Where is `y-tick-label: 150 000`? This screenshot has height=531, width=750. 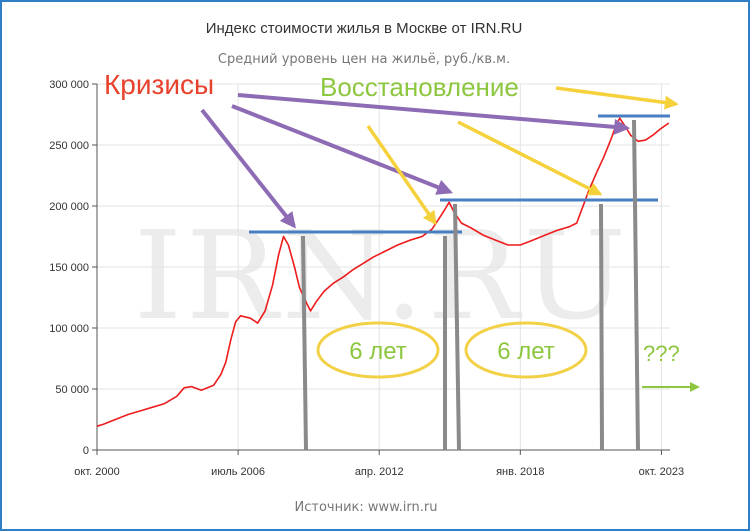 y-tick-label: 150 000 is located at coordinates (69, 268).